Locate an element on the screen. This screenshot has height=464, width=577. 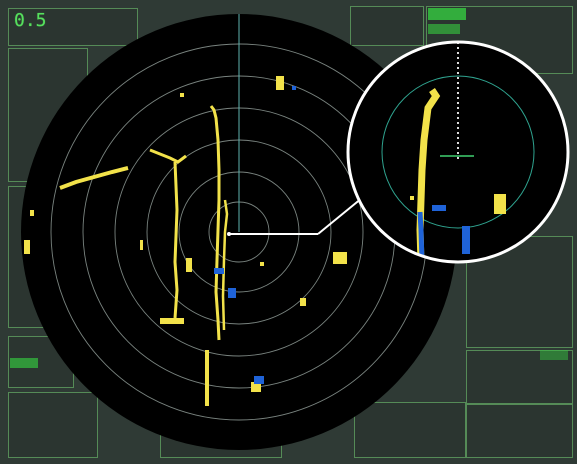
echo-spot-l is located at coordinates (27, 247).